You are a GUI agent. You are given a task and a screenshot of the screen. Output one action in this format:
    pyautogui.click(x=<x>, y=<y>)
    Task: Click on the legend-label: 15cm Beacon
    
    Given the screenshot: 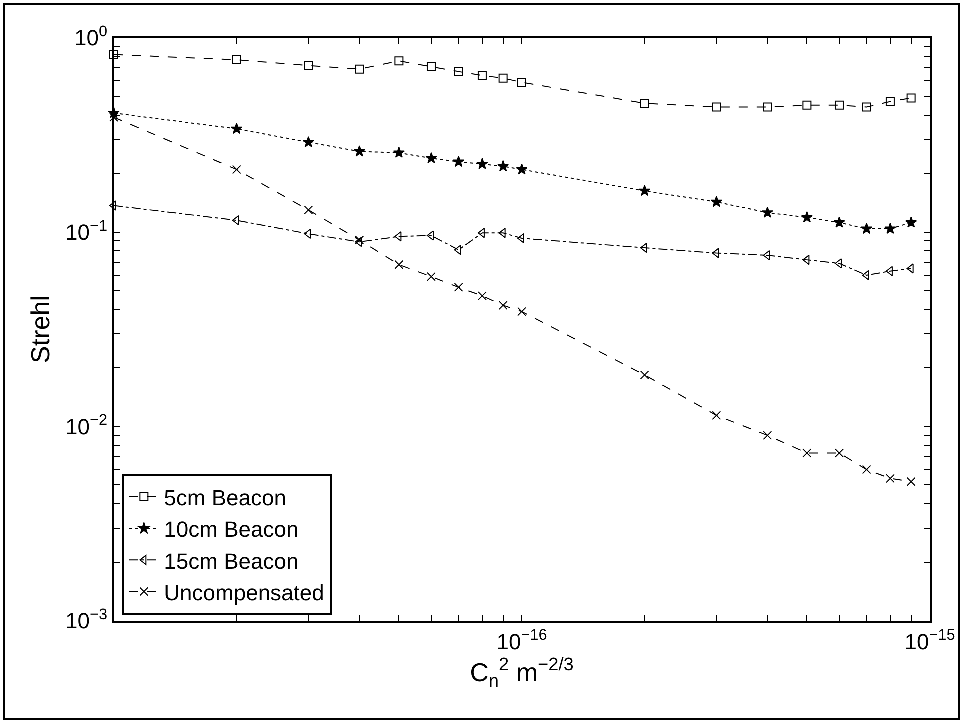 What is the action you would take?
    pyautogui.click(x=231, y=561)
    